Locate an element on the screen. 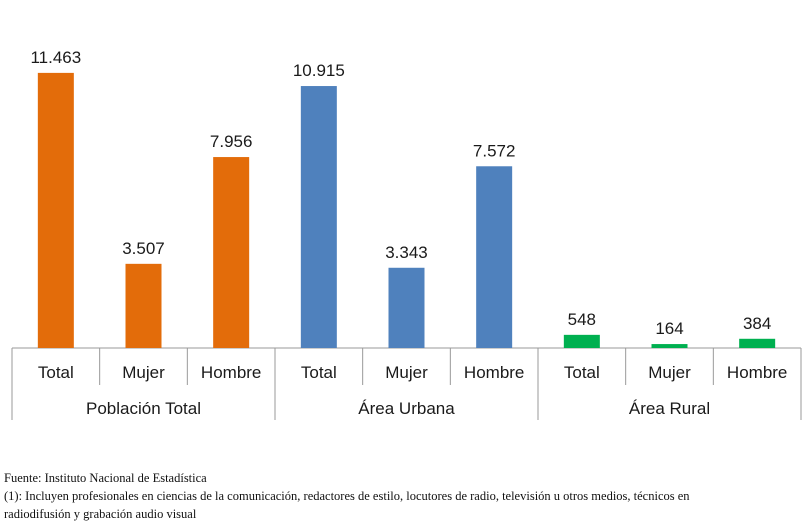 The height and width of the screenshot is (531, 805). group-label: Área Rural is located at coordinates (669, 408).